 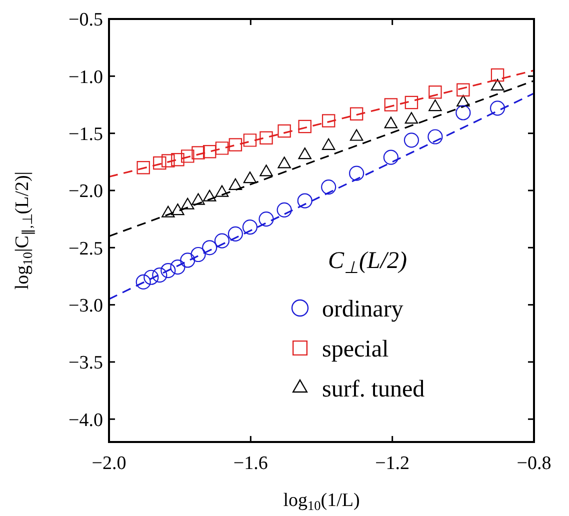 What do you see at coordinates (392, 463) in the screenshot?
I see `x-tick-label: −1.2` at bounding box center [392, 463].